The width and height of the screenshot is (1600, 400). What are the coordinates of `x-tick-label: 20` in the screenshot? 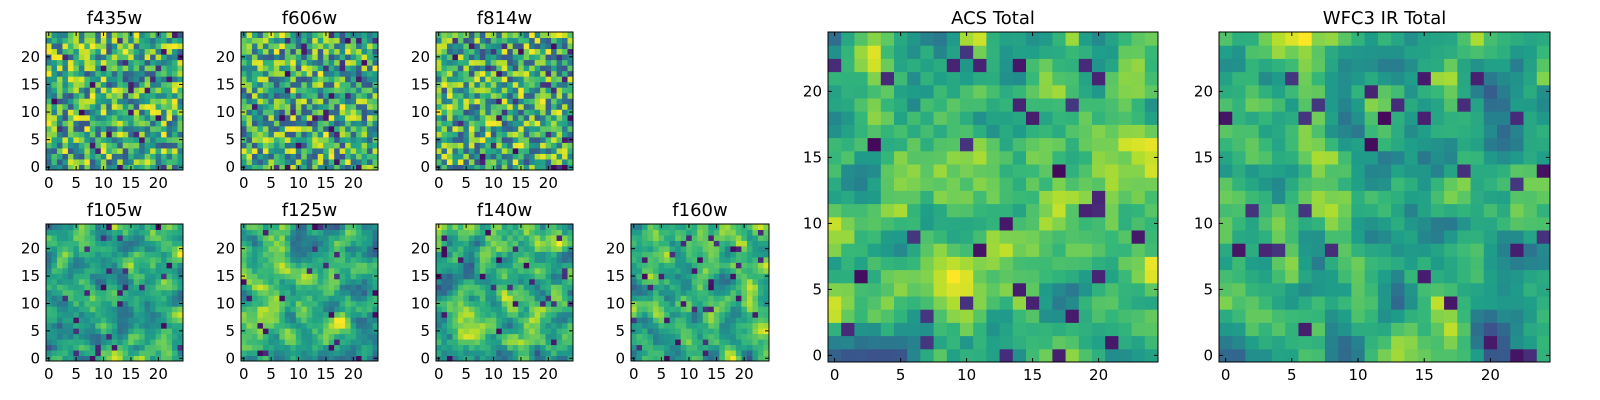 It's located at (353, 183).